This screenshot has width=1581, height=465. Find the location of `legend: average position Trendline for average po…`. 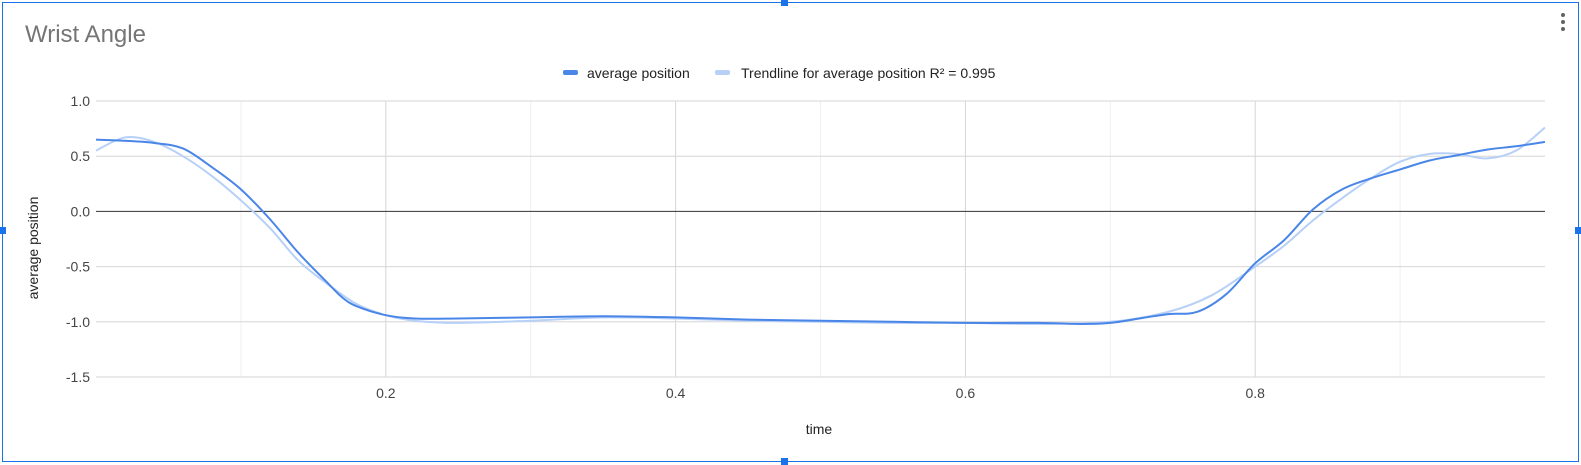

legend: average position Trendline for average po… is located at coordinates (779, 73).